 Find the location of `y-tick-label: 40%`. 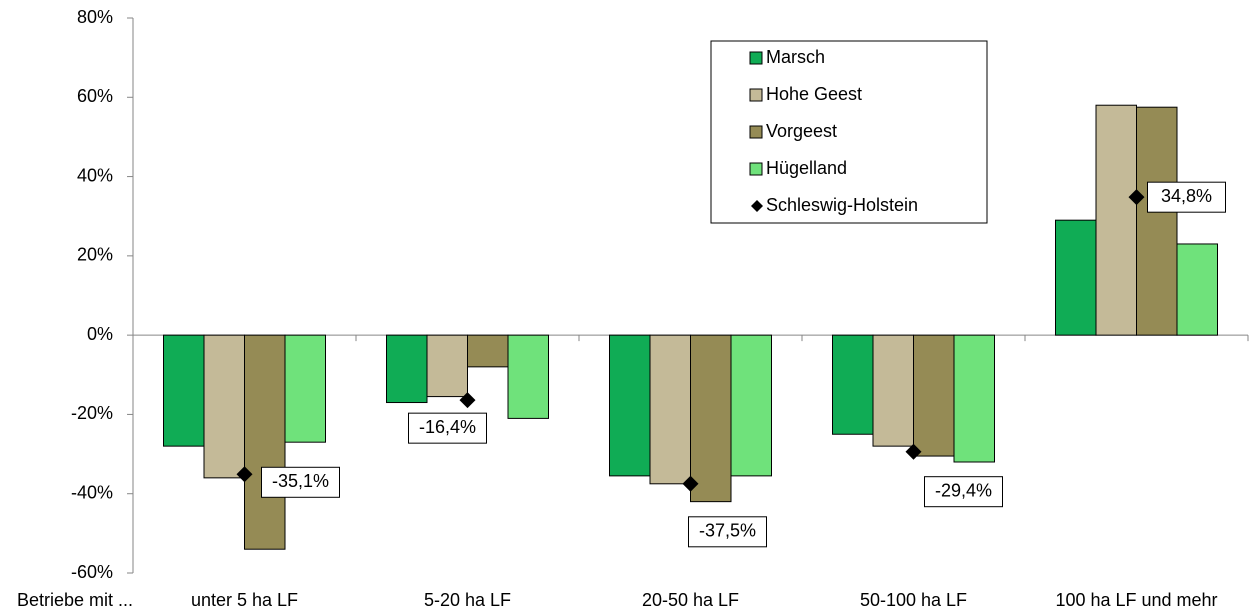

y-tick-label: 40% is located at coordinates (95, 175).